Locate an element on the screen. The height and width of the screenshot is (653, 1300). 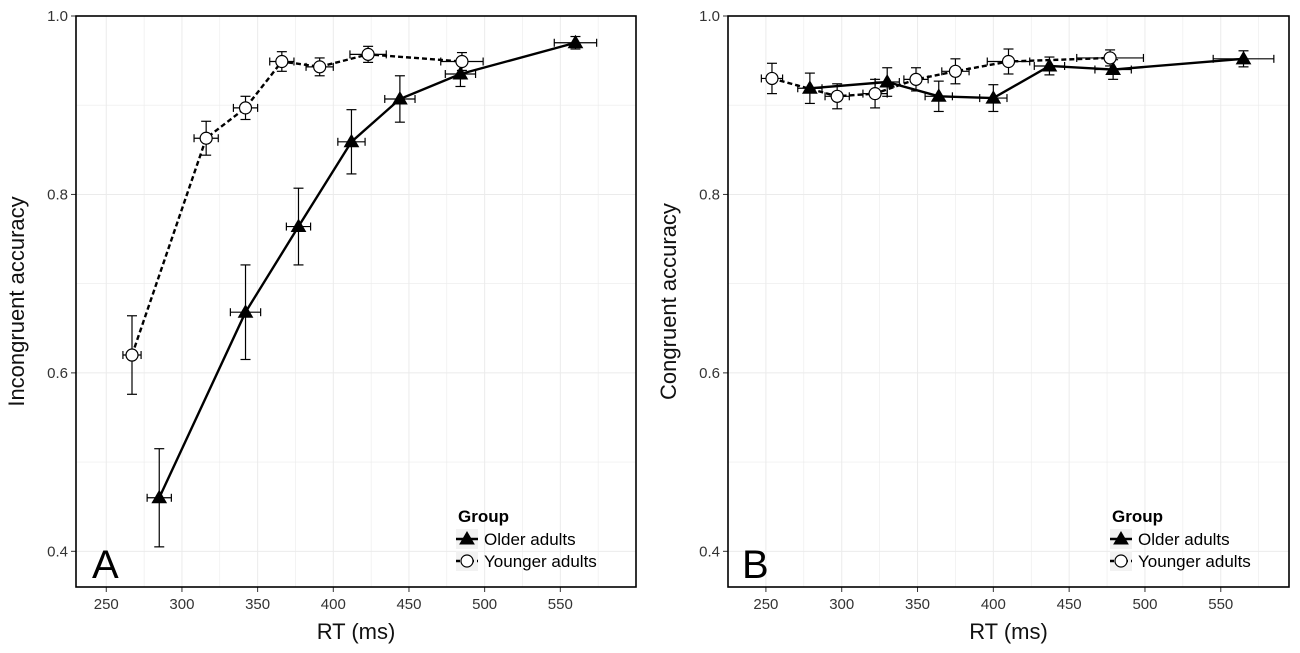
panel-b-x-ticks: 250 300 350 400 450 500 550 is located at coordinates (993, 600).